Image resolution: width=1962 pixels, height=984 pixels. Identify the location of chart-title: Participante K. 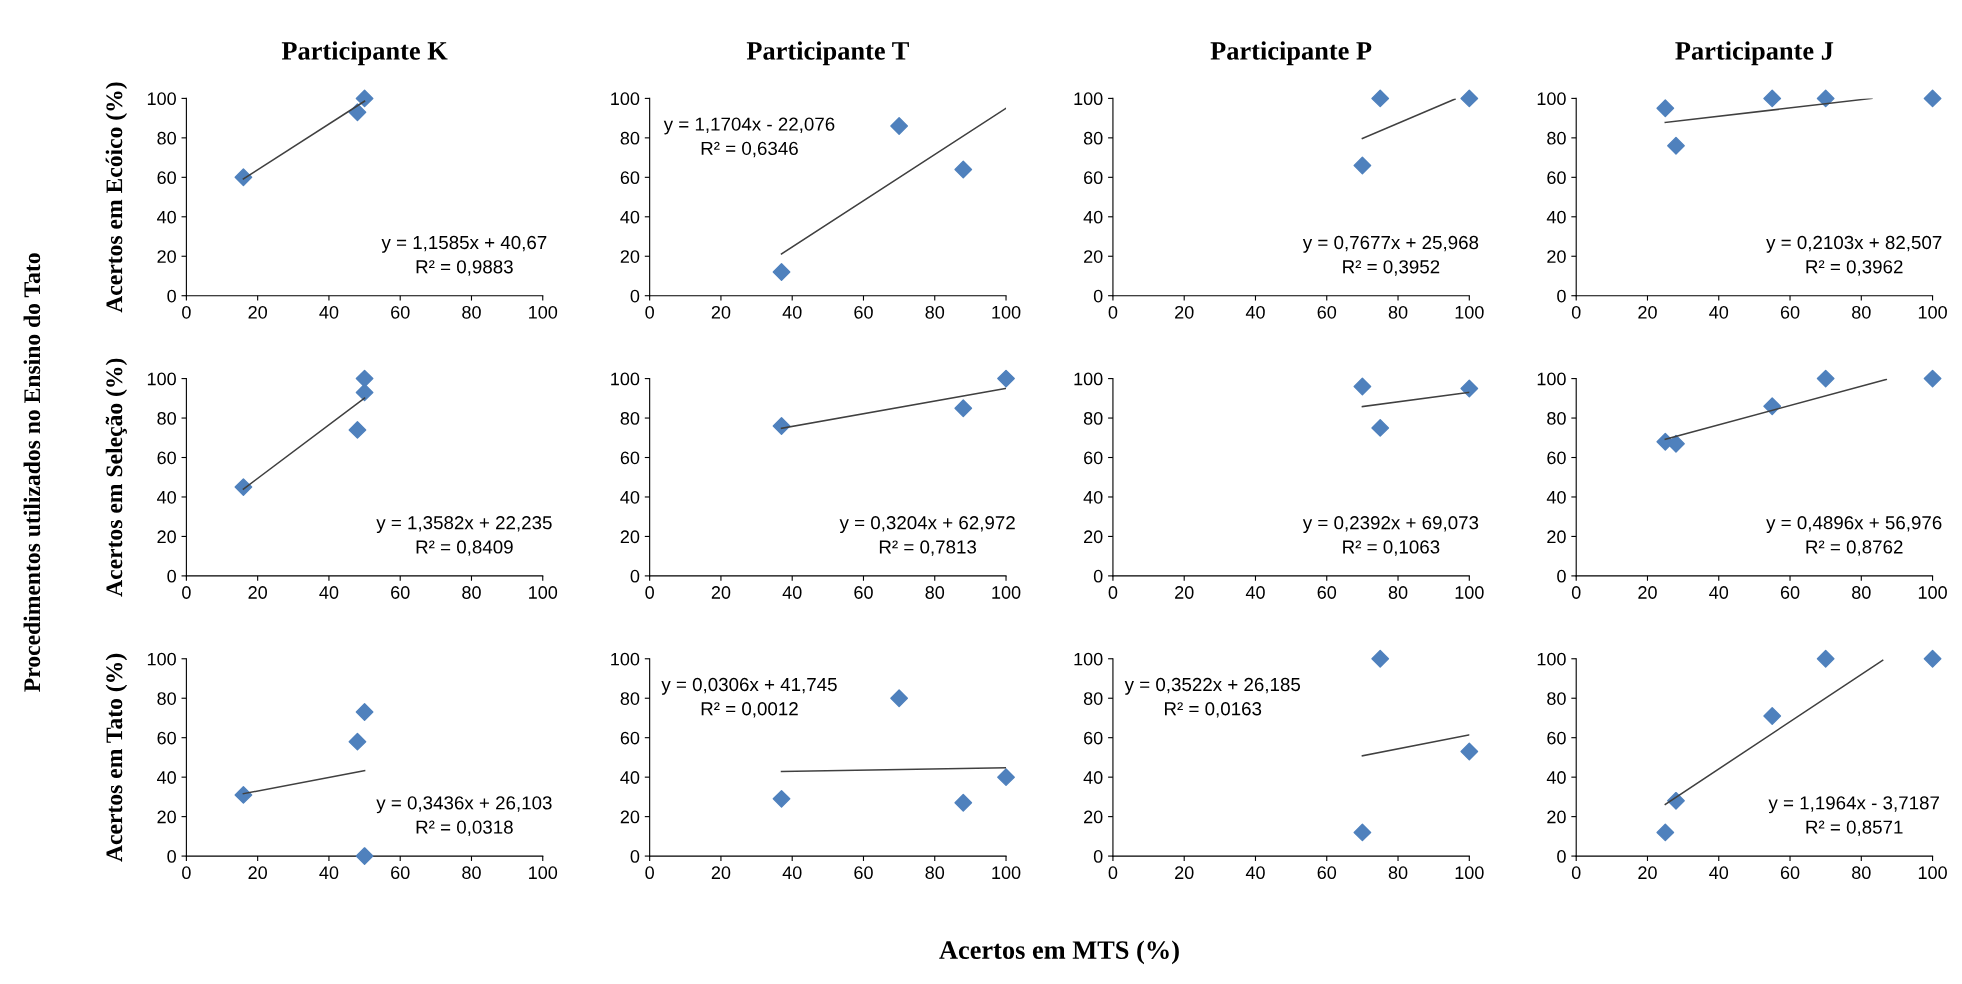
(364, 53).